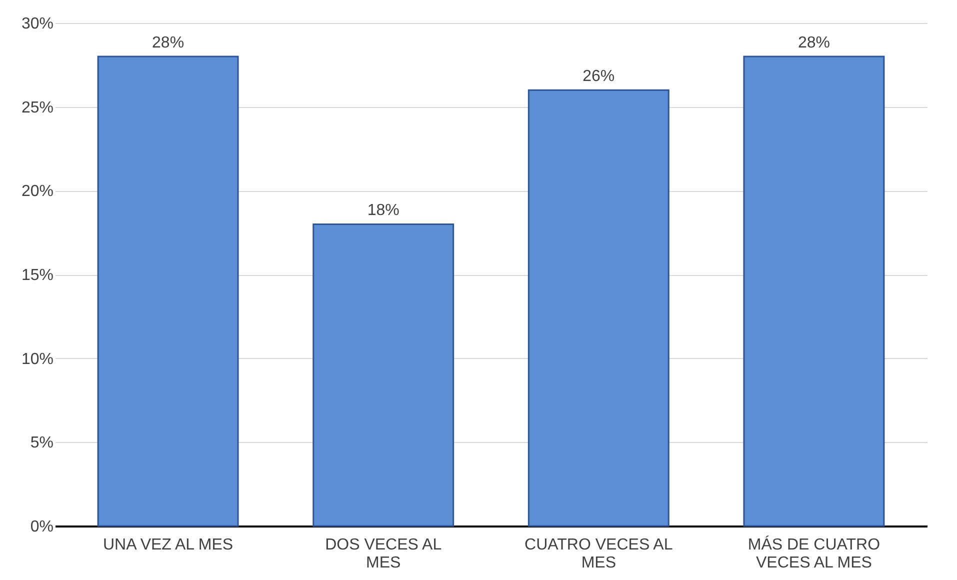  What do you see at coordinates (37, 191) in the screenshot?
I see `y-tick-label: 20%` at bounding box center [37, 191].